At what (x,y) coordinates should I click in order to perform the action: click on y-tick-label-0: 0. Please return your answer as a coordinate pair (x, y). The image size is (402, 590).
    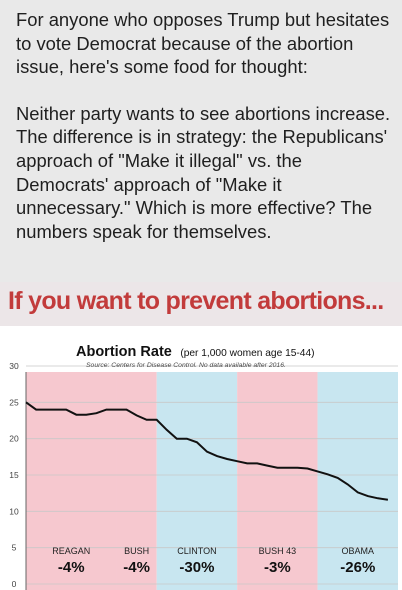
    Looking at the image, I should click on (14, 584).